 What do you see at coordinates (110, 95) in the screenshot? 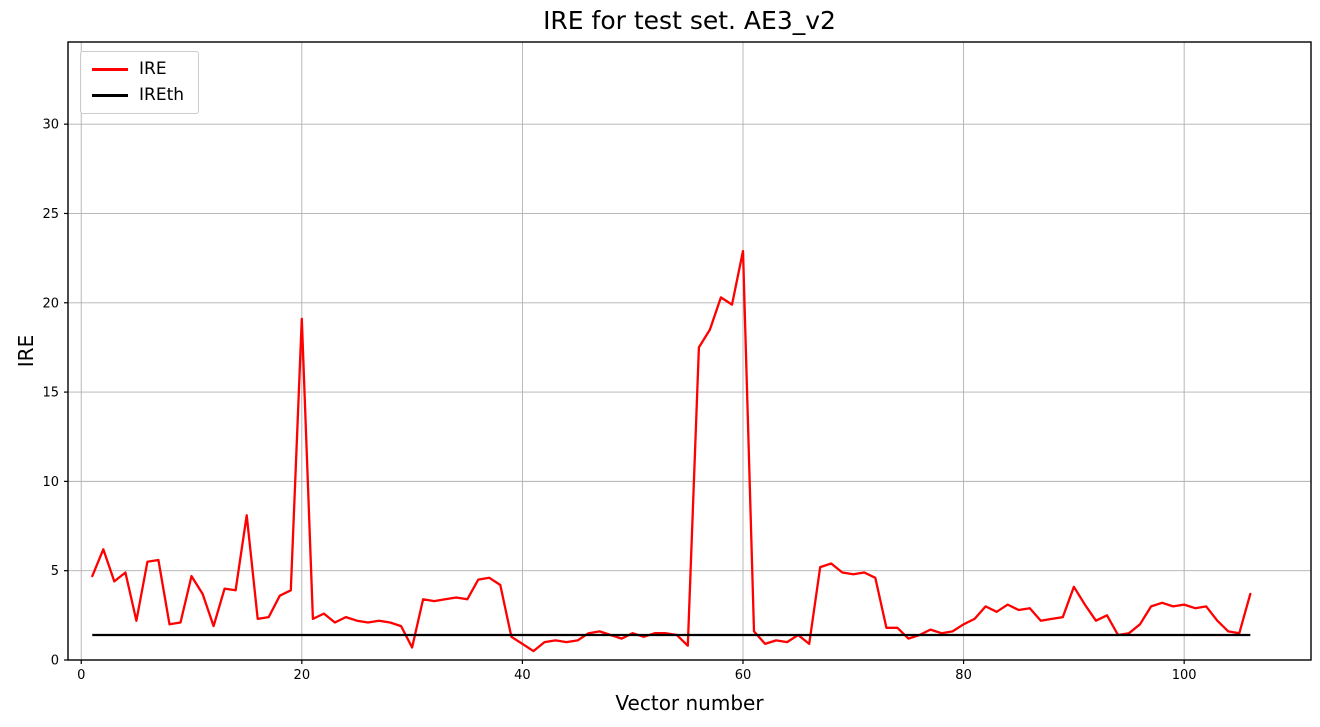
I see `ireth-line-swatch` at bounding box center [110, 95].